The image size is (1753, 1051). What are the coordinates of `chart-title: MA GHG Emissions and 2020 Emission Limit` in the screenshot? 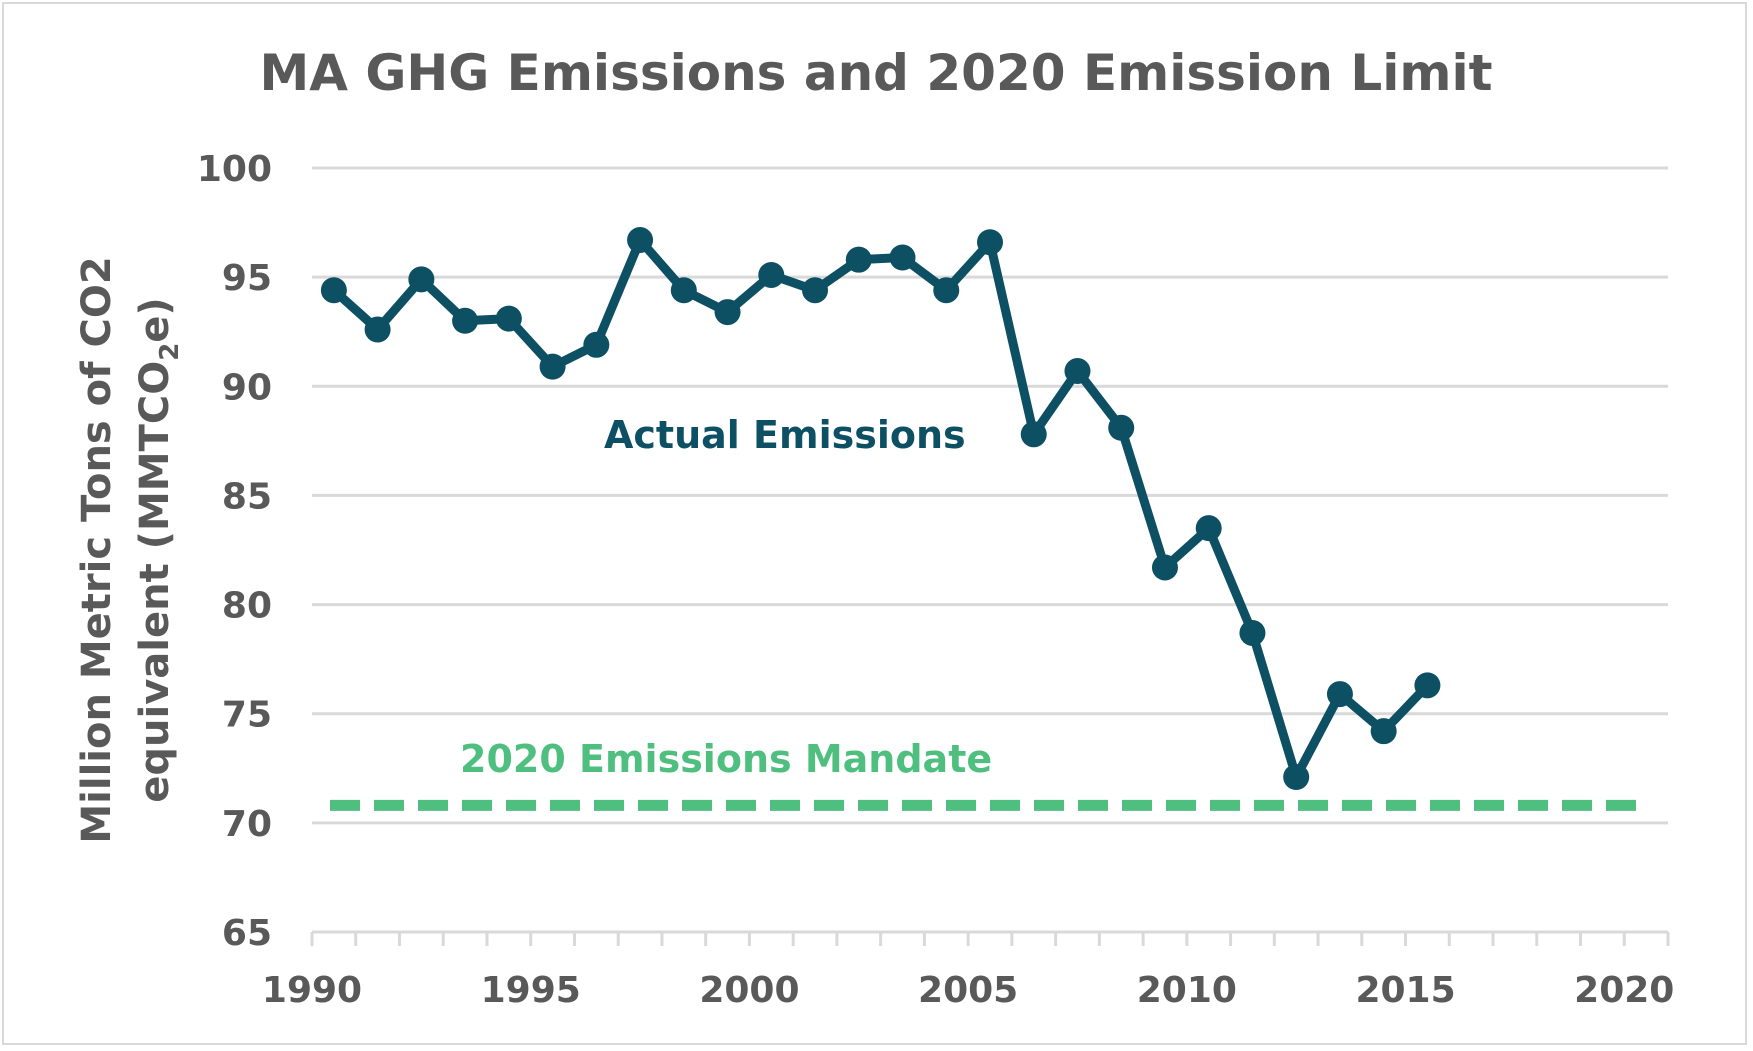 It's located at (875, 73).